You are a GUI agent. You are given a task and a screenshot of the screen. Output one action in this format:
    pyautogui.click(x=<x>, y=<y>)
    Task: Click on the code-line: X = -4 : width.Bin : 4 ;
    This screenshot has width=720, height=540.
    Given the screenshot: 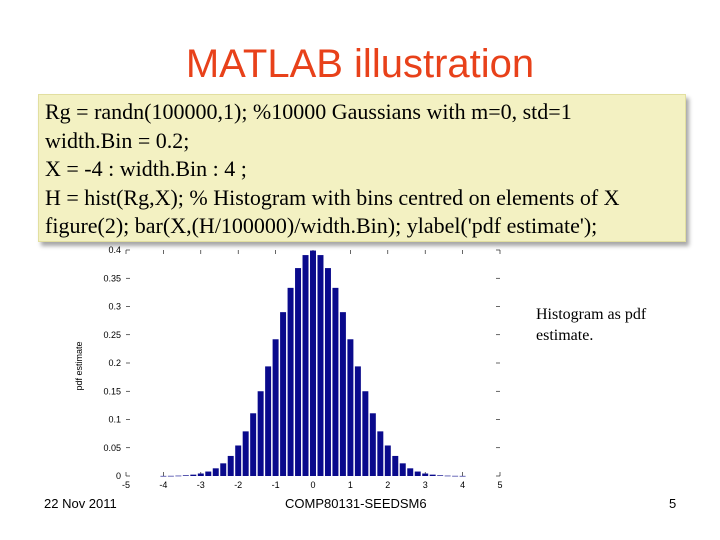 What is the action you would take?
    pyautogui.click(x=146, y=168)
    